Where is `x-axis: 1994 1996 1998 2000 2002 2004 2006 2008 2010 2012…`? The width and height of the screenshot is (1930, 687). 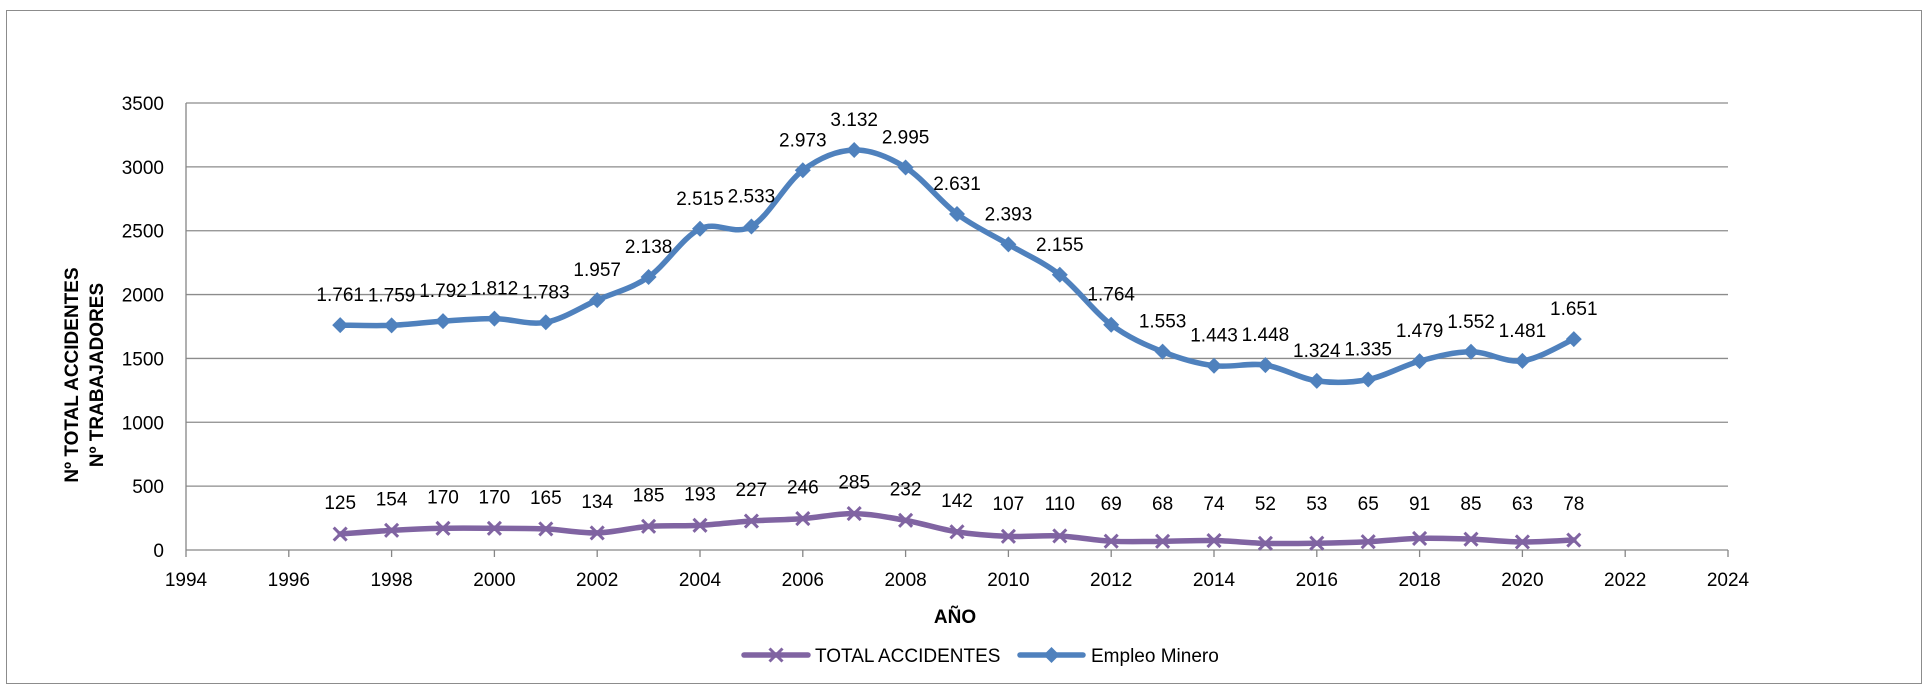
x-axis: 1994 1996 1998 2000 2002 2004 2006 2008 2010 2012… is located at coordinates (957, 570).